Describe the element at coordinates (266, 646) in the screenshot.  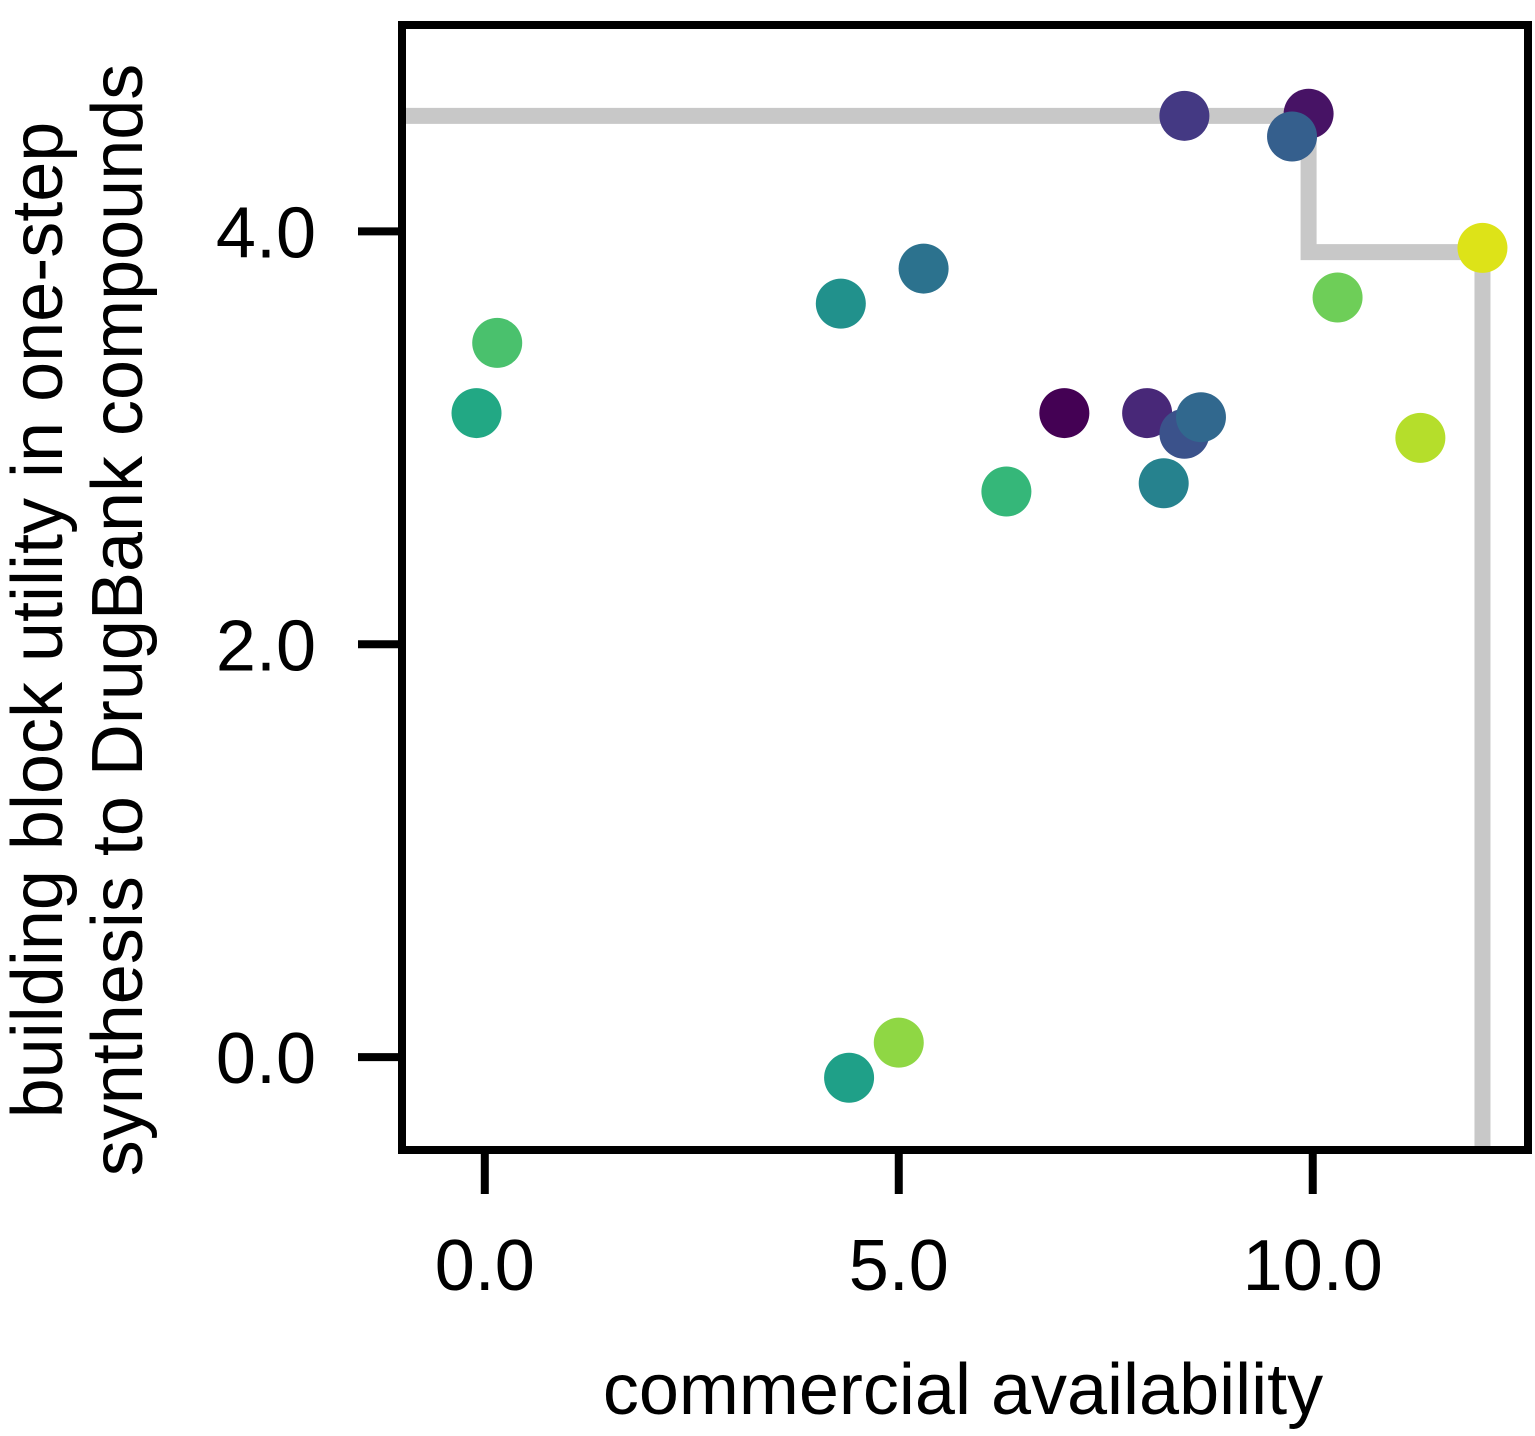
I see `y-tick-label: 2.0` at that location.